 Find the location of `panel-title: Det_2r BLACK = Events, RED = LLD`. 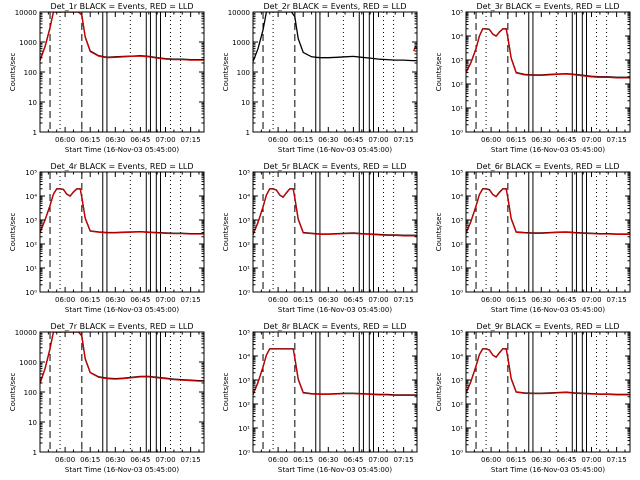

panel-title: Det_2r BLACK = Events, RED = LLD is located at coordinates (334, 6).